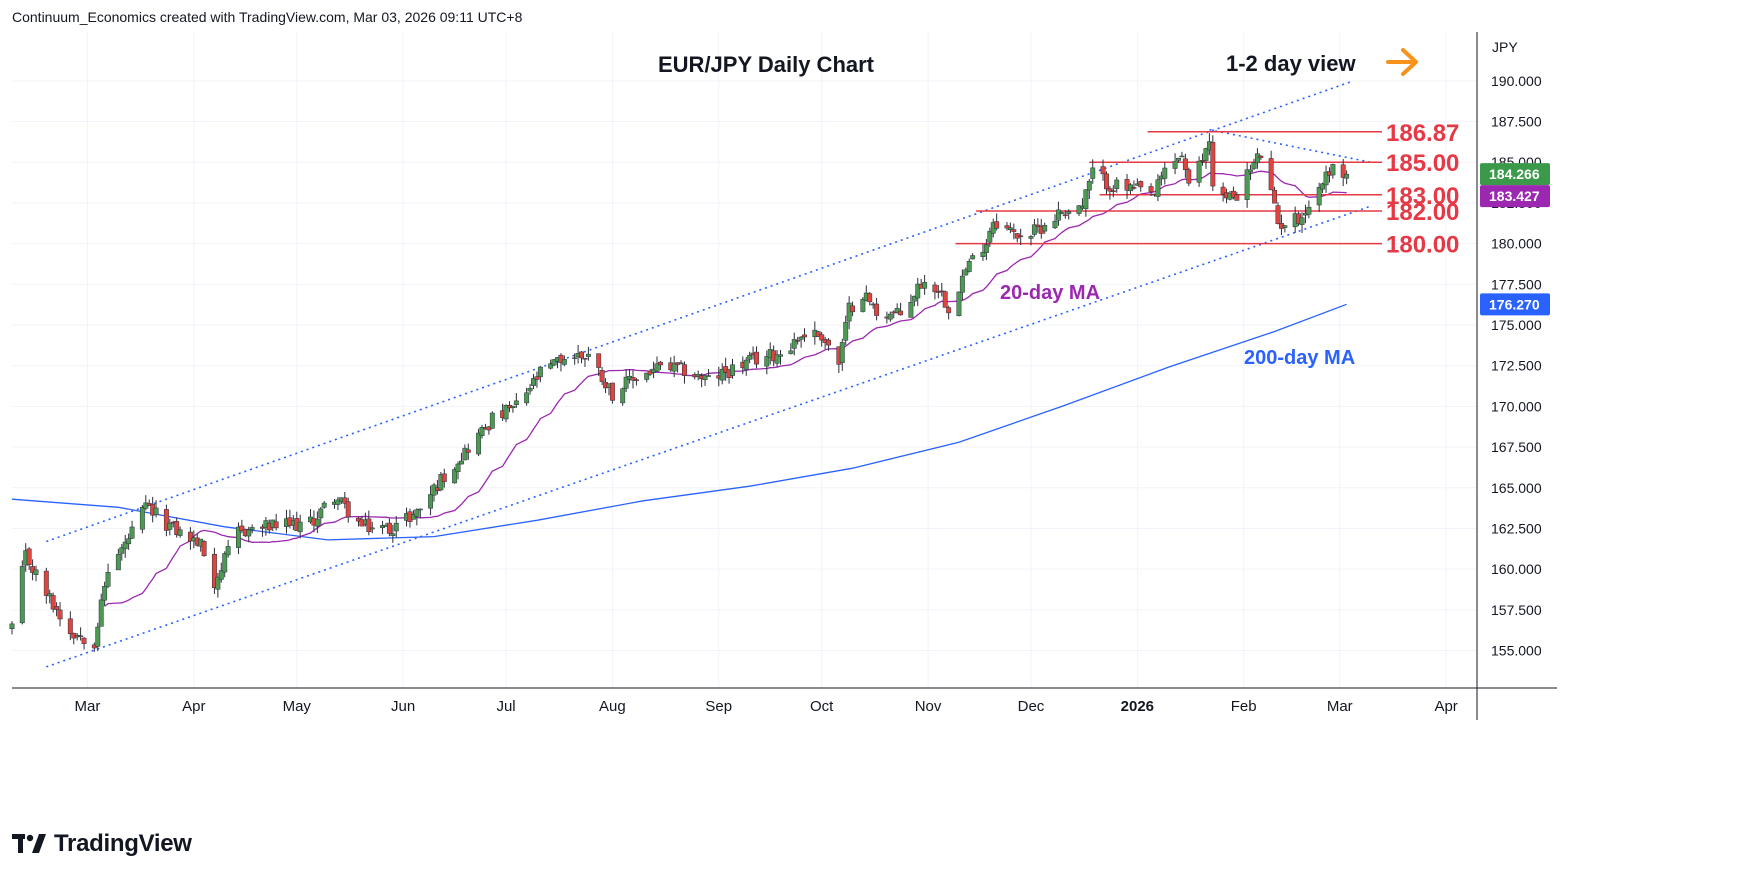 This screenshot has width=1758, height=886. Describe the element at coordinates (1516, 610) in the screenshot. I see `y-tick-label: 157.500` at that location.